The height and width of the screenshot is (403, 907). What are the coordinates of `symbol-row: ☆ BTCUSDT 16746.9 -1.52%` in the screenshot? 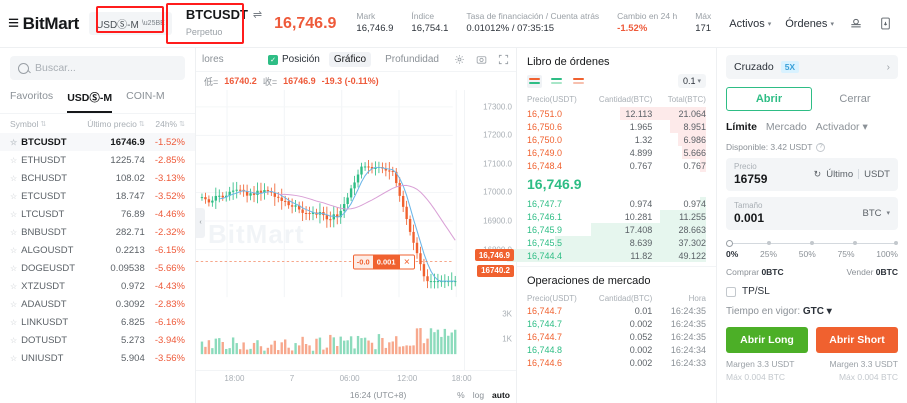 It's located at (97, 142).